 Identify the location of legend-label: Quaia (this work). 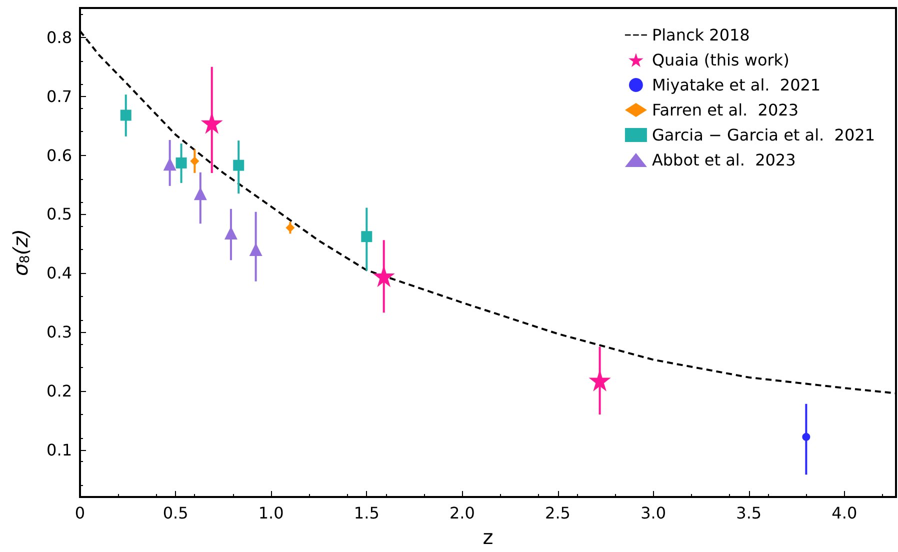
(721, 60).